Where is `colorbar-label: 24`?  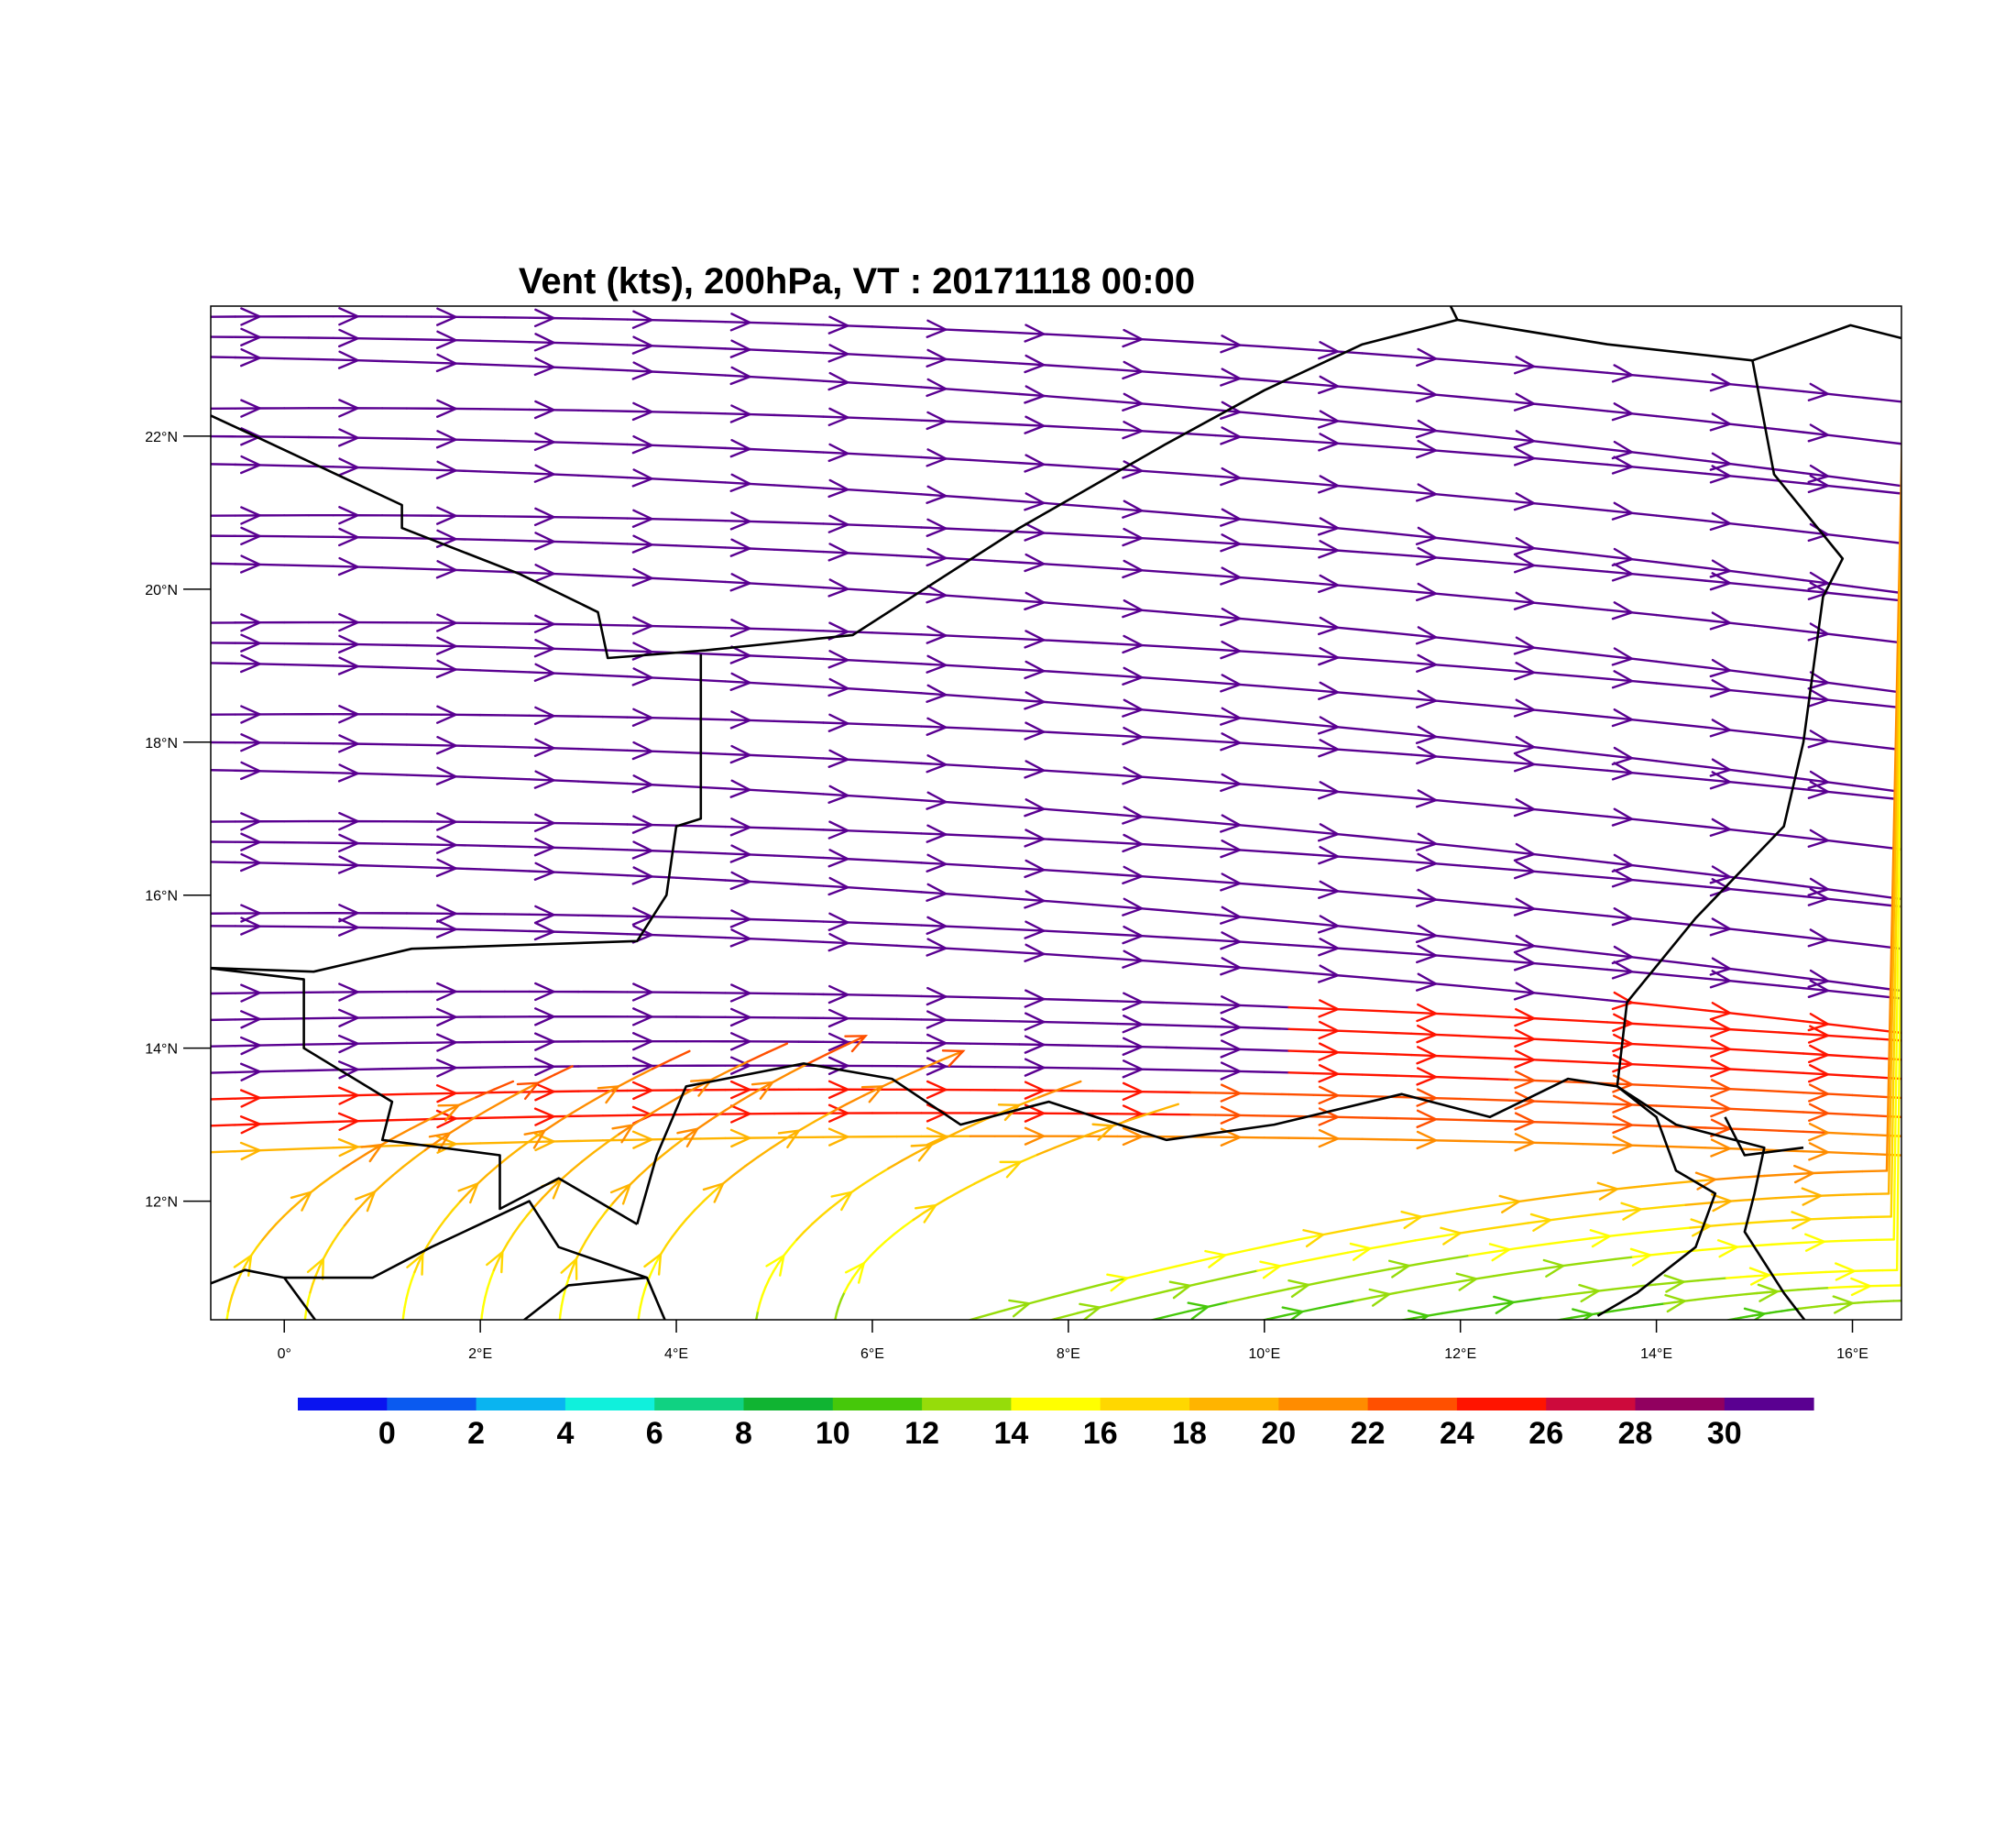 colorbar-label: 24 is located at coordinates (1457, 1433).